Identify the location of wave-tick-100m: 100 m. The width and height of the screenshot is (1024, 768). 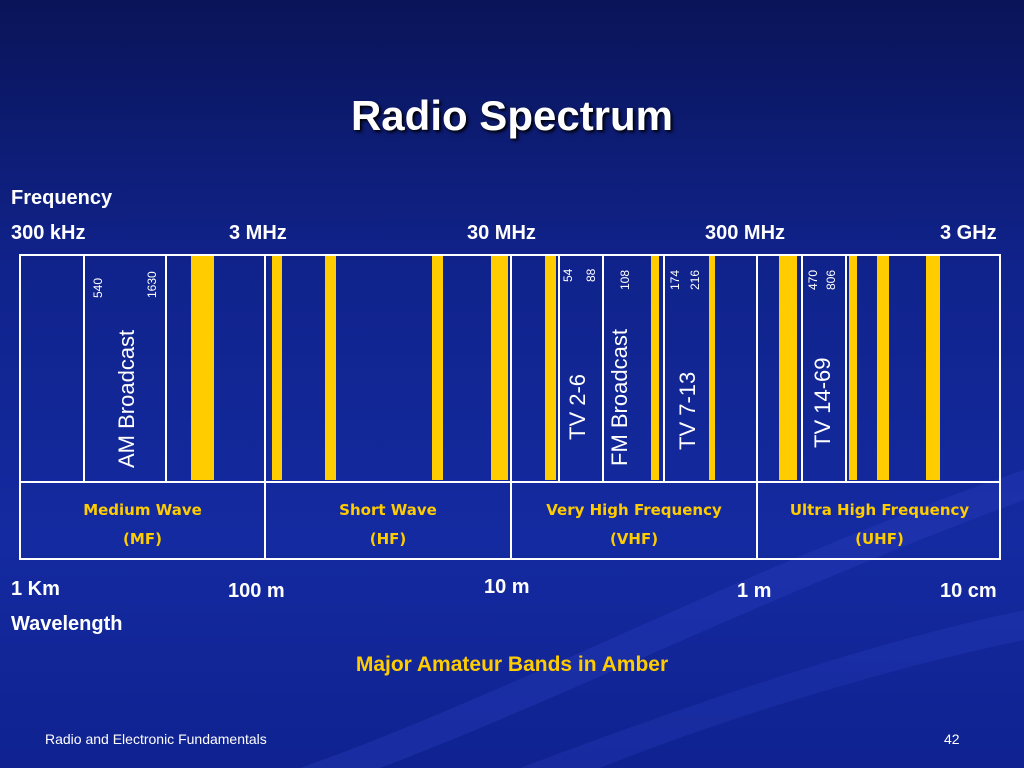
(256, 591).